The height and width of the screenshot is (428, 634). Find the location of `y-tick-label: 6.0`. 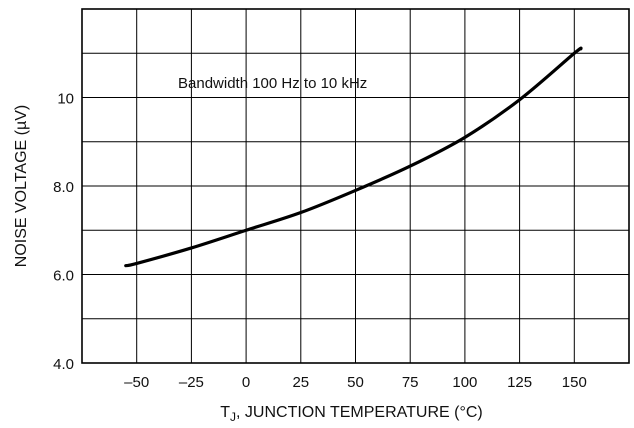

y-tick-label: 6.0 is located at coordinates (63, 276).